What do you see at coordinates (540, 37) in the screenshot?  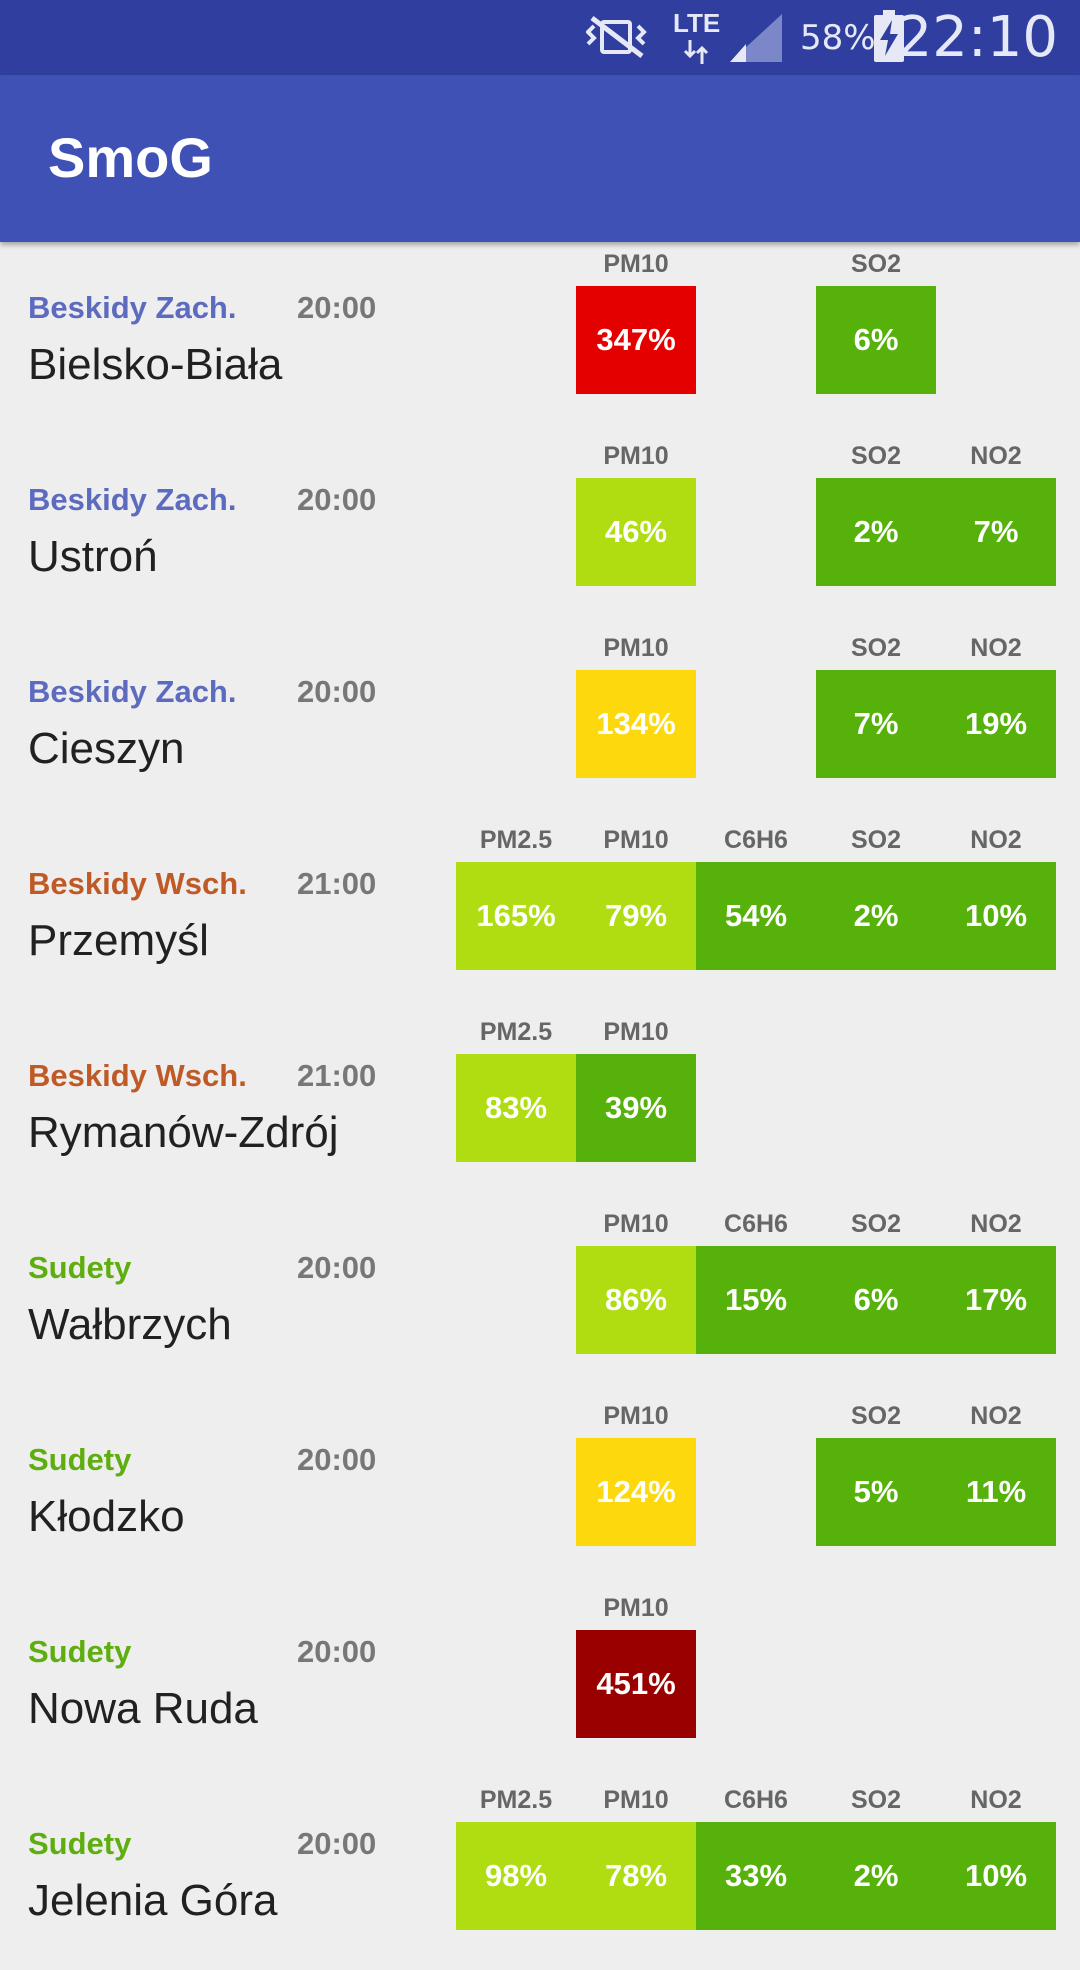 I see `status-bar: LTE 58% 22:10` at bounding box center [540, 37].